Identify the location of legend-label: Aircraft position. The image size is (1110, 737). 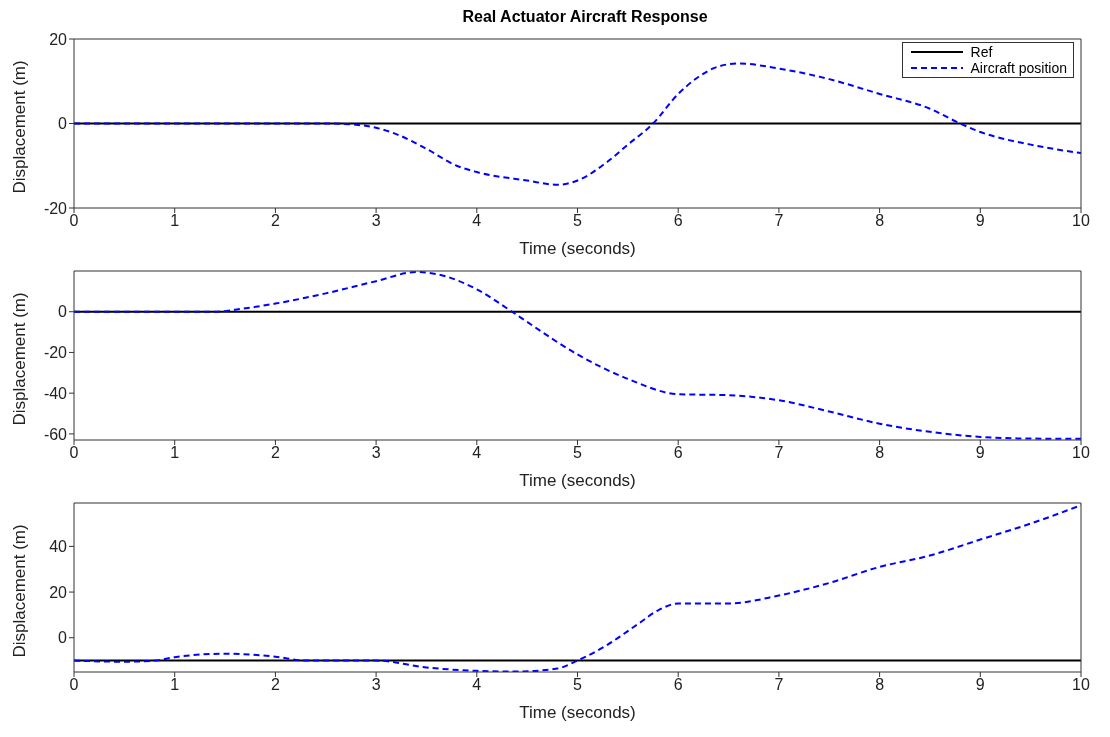
(1018, 68).